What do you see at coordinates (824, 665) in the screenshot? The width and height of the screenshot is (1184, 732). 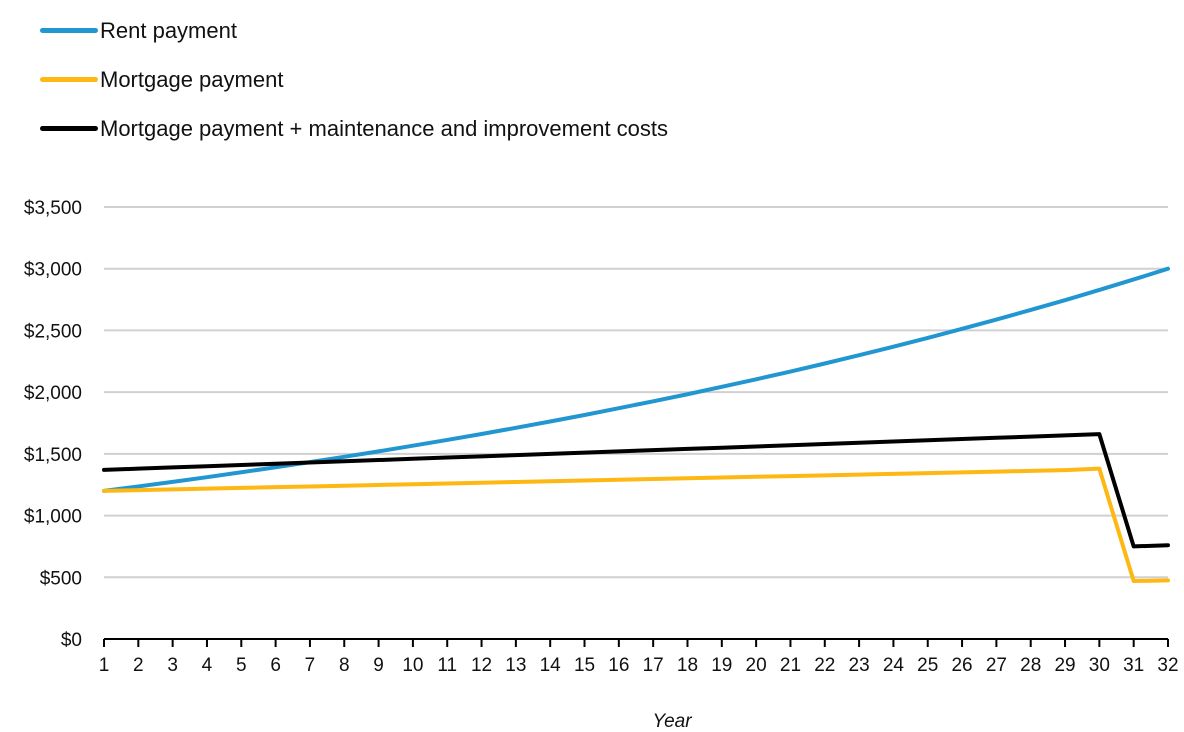 I see `x-tick-label: 22` at bounding box center [824, 665].